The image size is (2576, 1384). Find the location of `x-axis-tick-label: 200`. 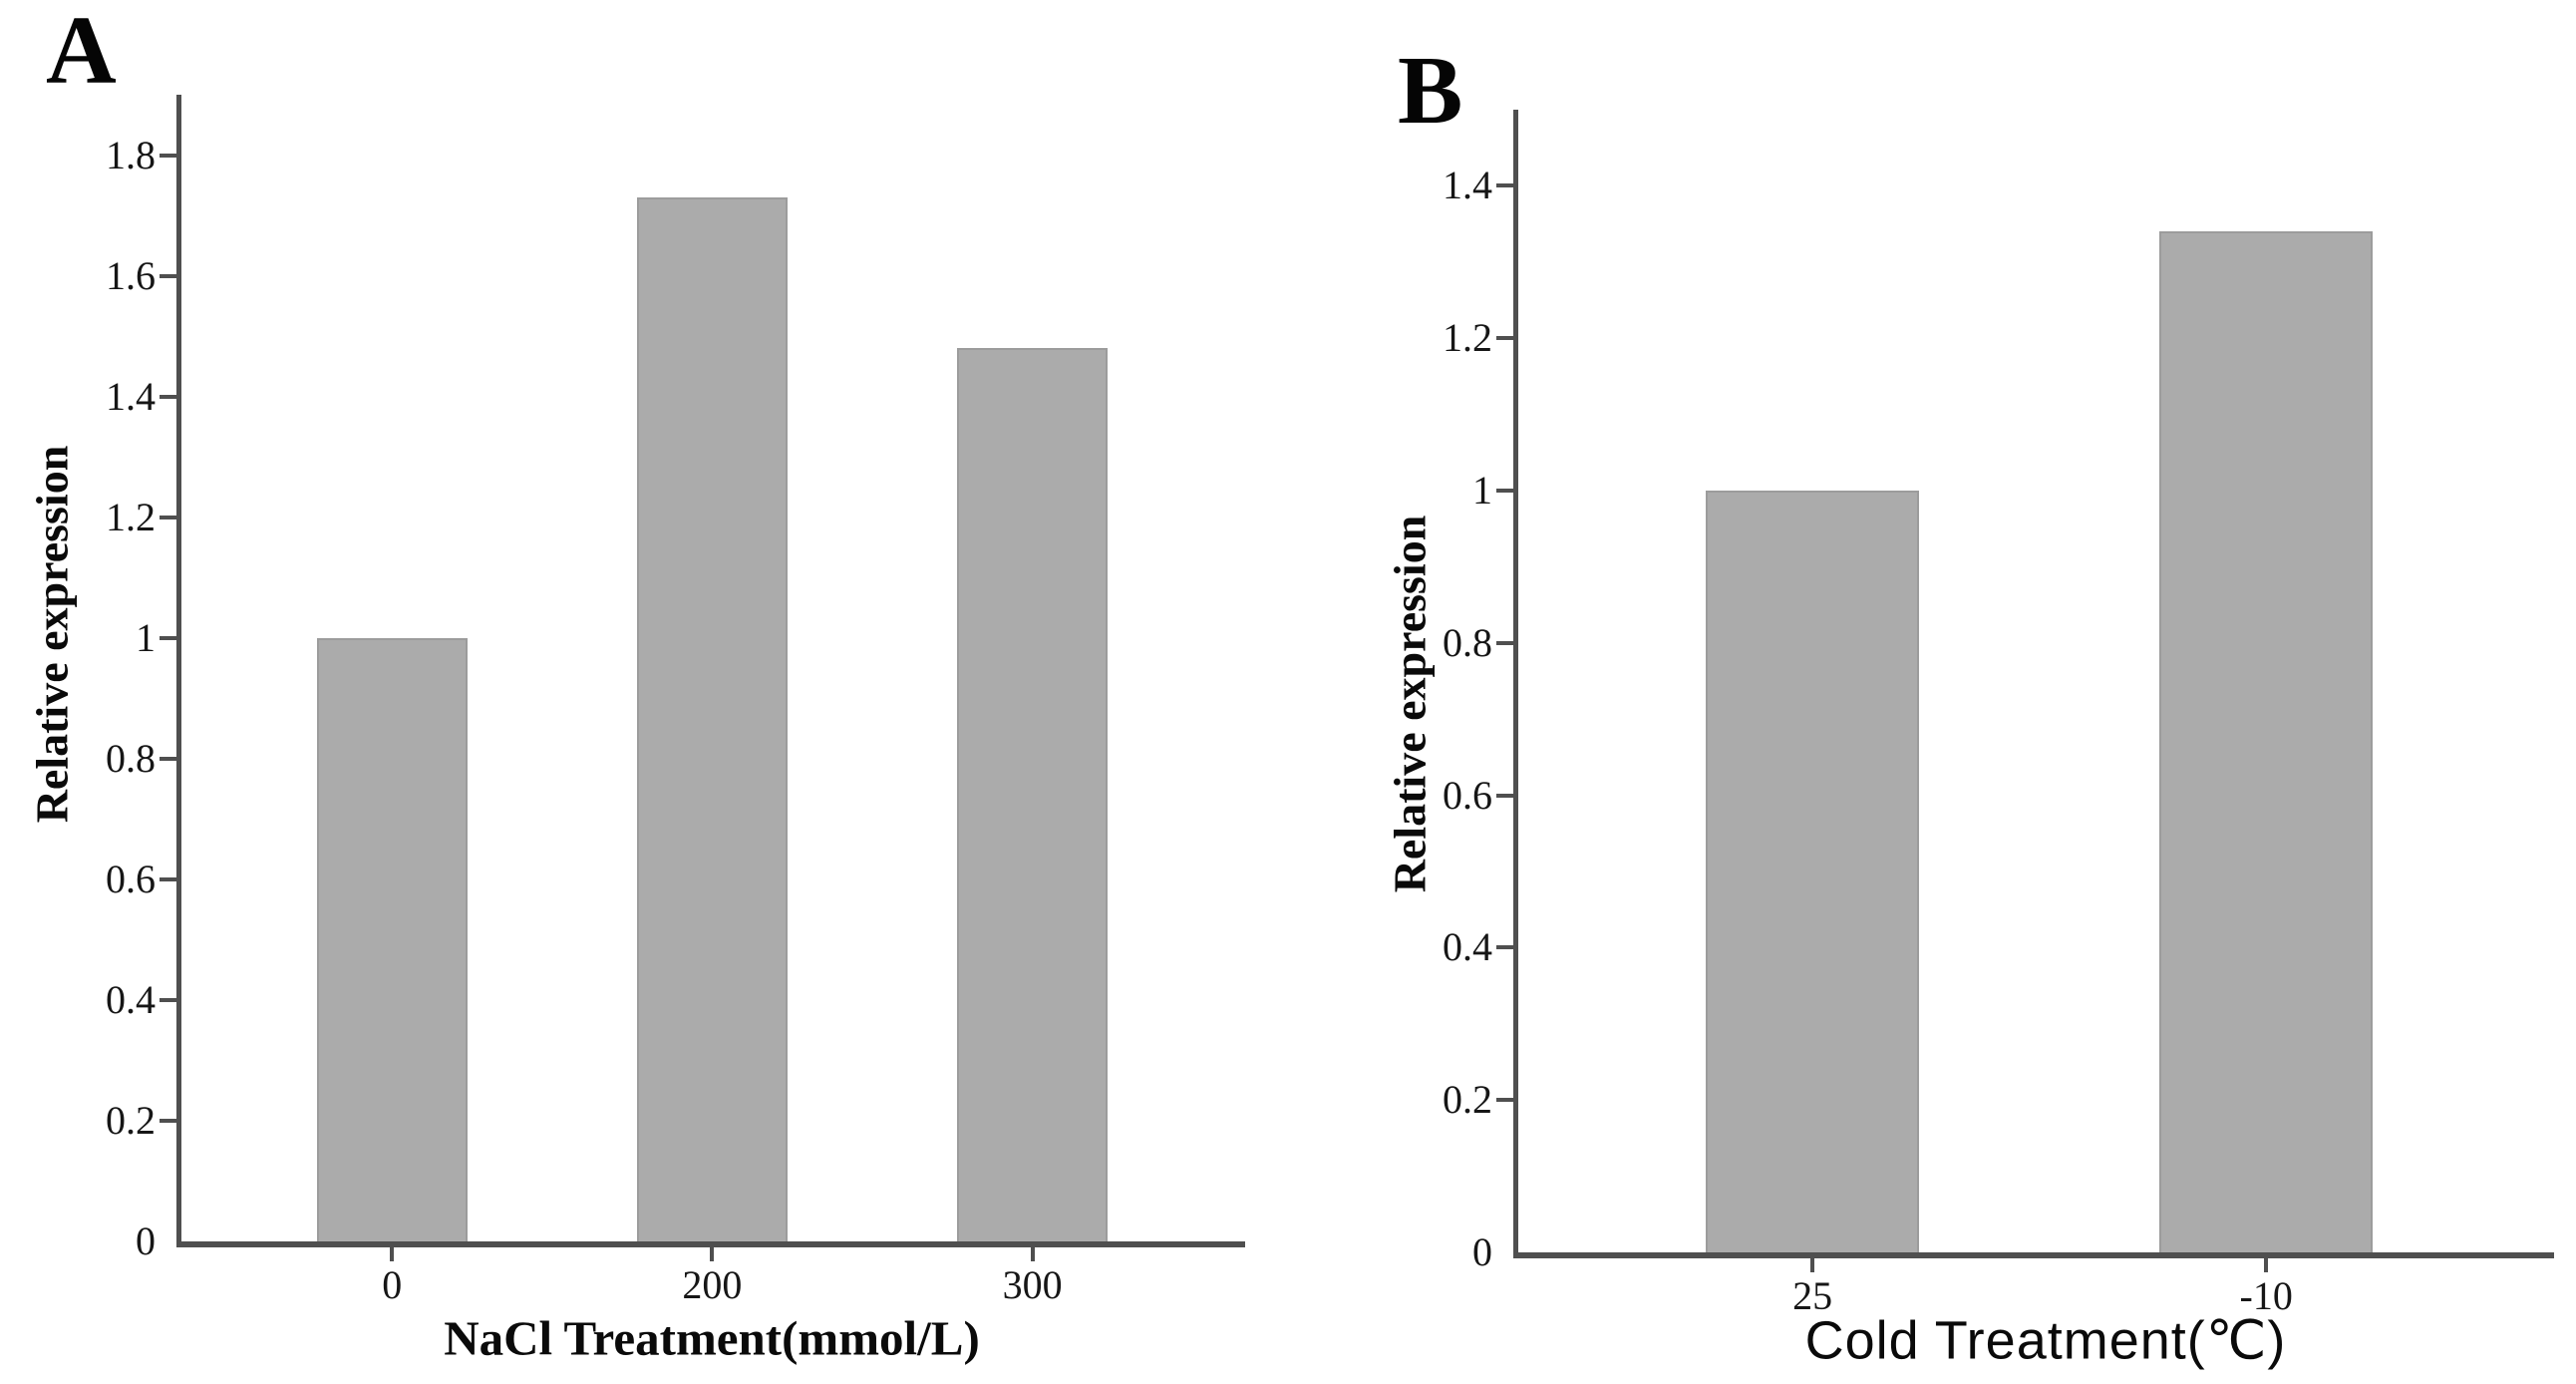

x-axis-tick-label: 200 is located at coordinates (712, 1284).